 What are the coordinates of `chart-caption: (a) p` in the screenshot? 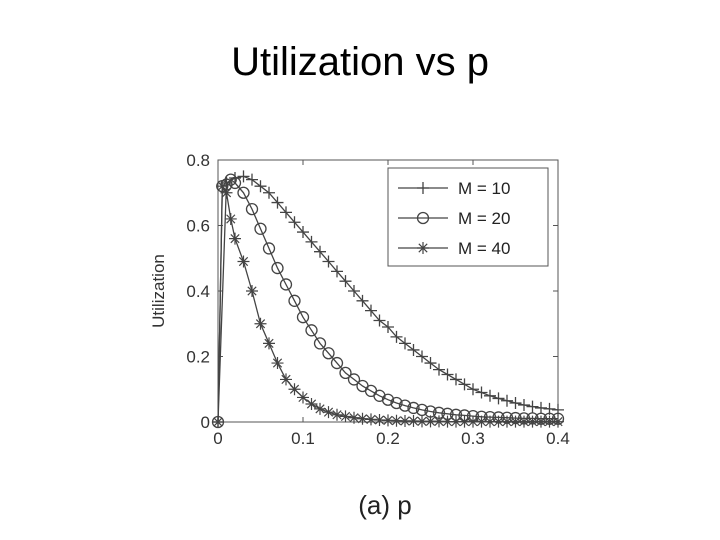 It's located at (385, 505).